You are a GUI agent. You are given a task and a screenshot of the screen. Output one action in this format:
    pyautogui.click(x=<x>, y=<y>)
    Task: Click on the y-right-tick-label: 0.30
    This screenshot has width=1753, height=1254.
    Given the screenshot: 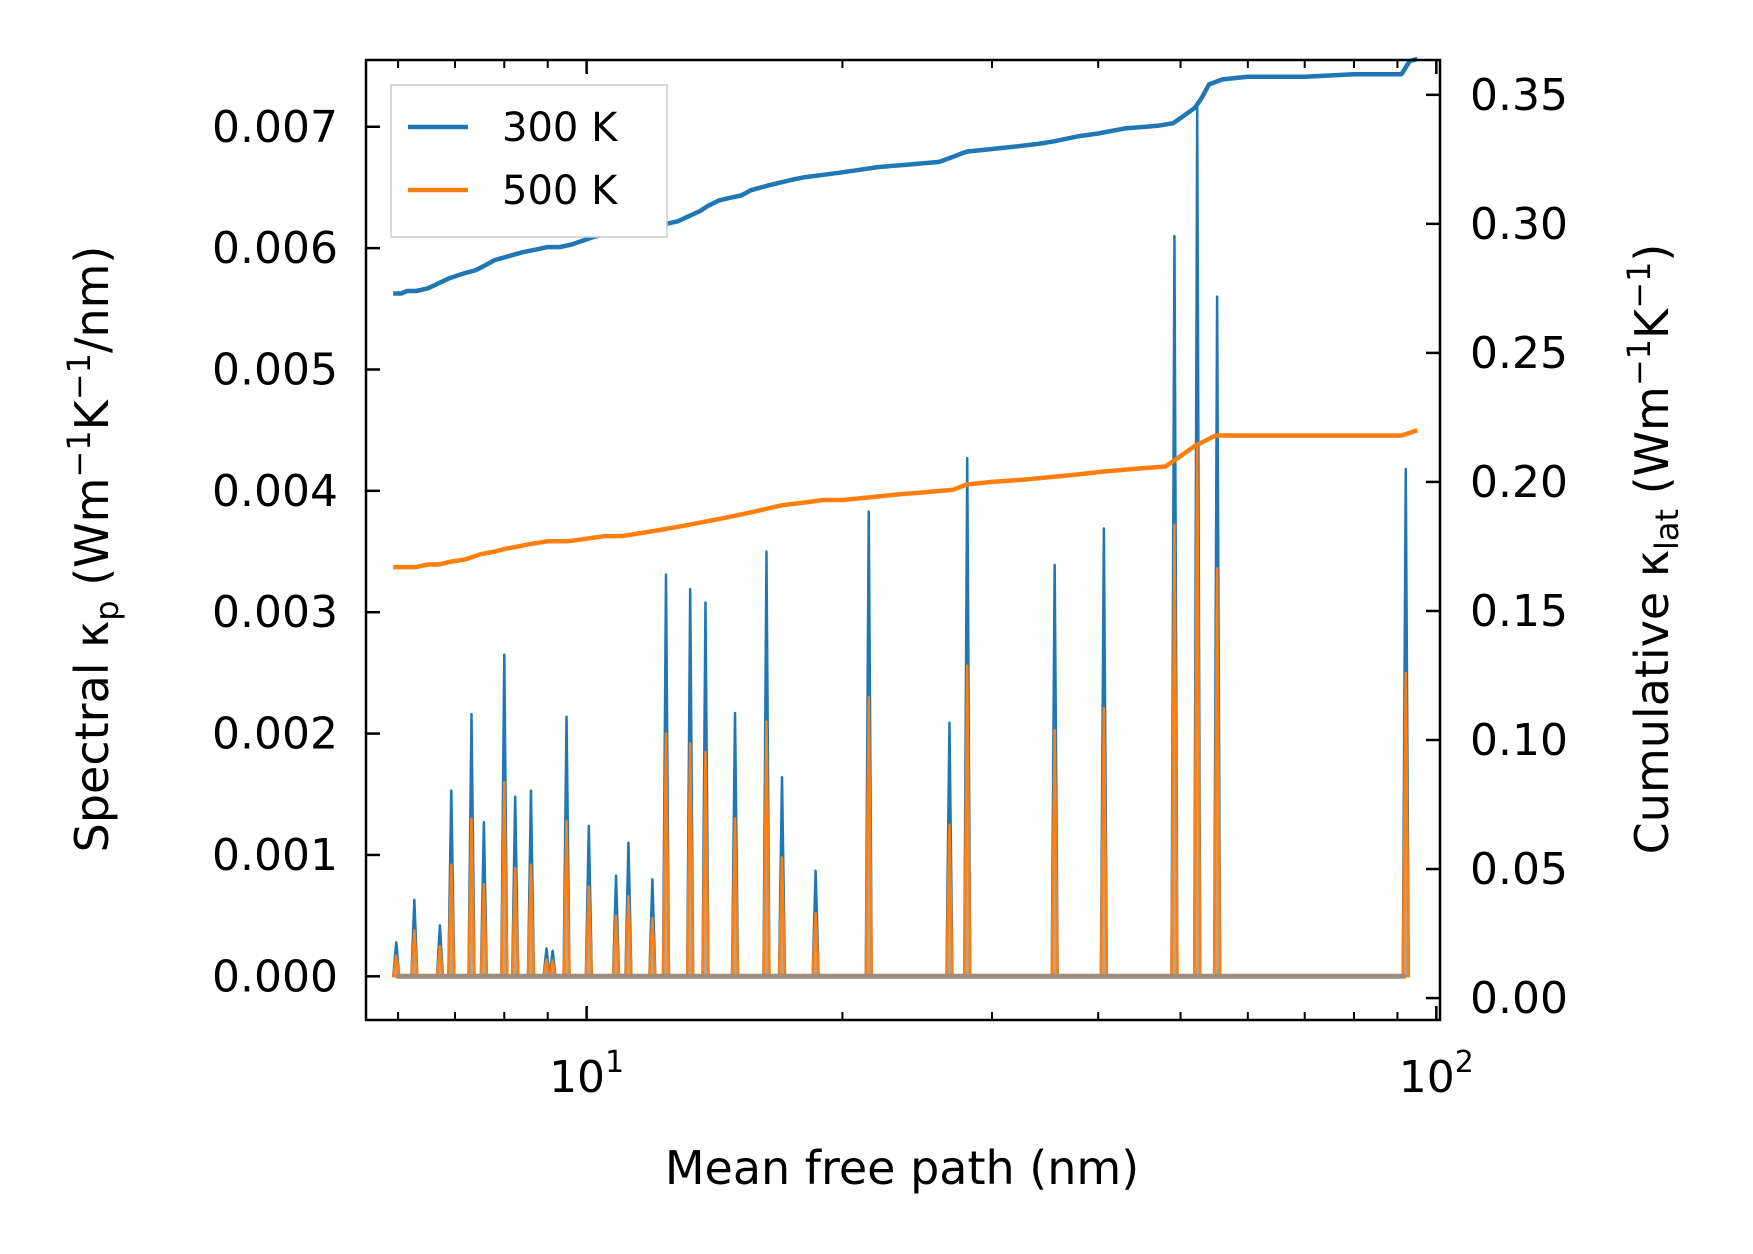 What is the action you would take?
    pyautogui.click(x=1519, y=224)
    